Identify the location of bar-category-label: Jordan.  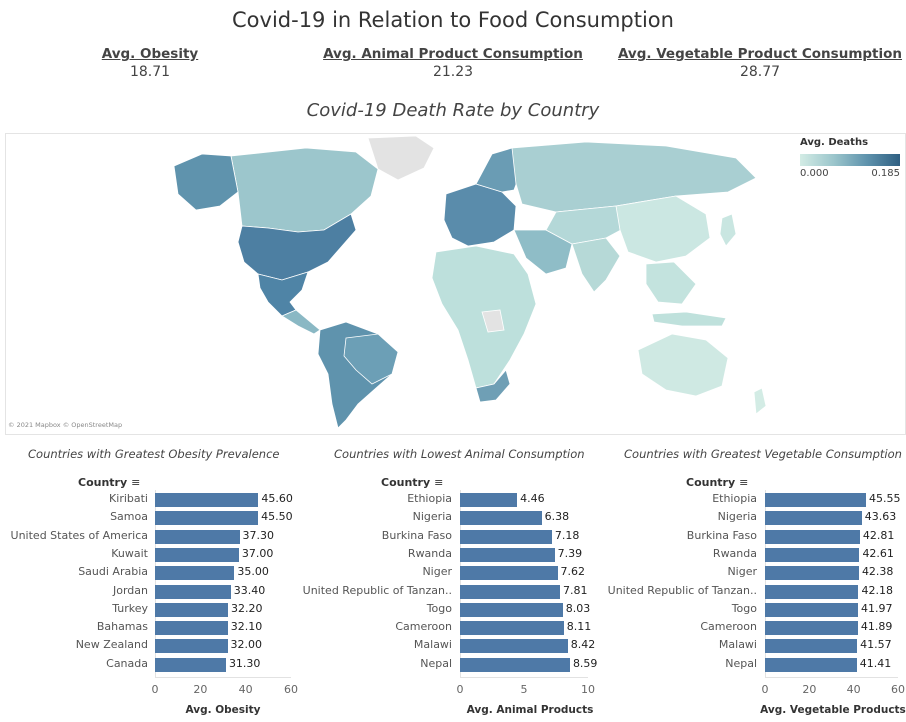
(130, 590).